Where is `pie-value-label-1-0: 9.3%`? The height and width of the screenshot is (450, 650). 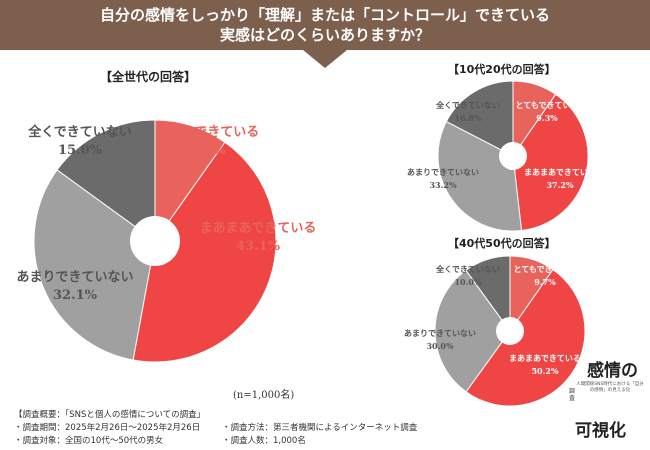 pie-value-label-1-0: 9.3% is located at coordinates (547, 118).